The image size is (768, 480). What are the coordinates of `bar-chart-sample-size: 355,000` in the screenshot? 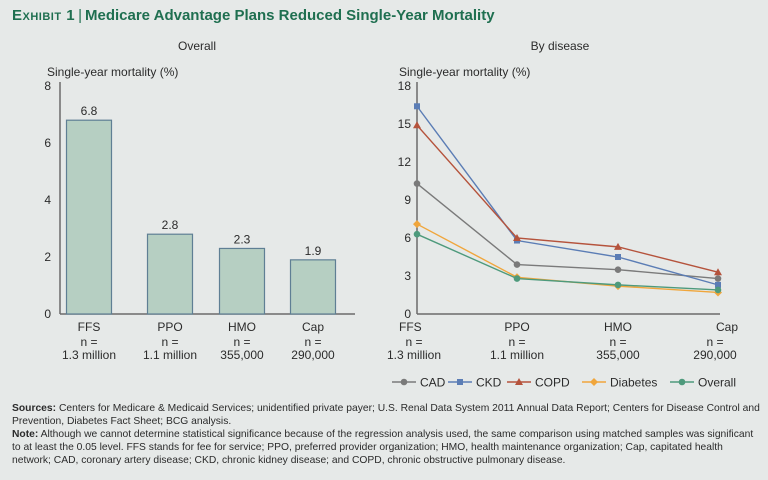 It's located at (242, 355).